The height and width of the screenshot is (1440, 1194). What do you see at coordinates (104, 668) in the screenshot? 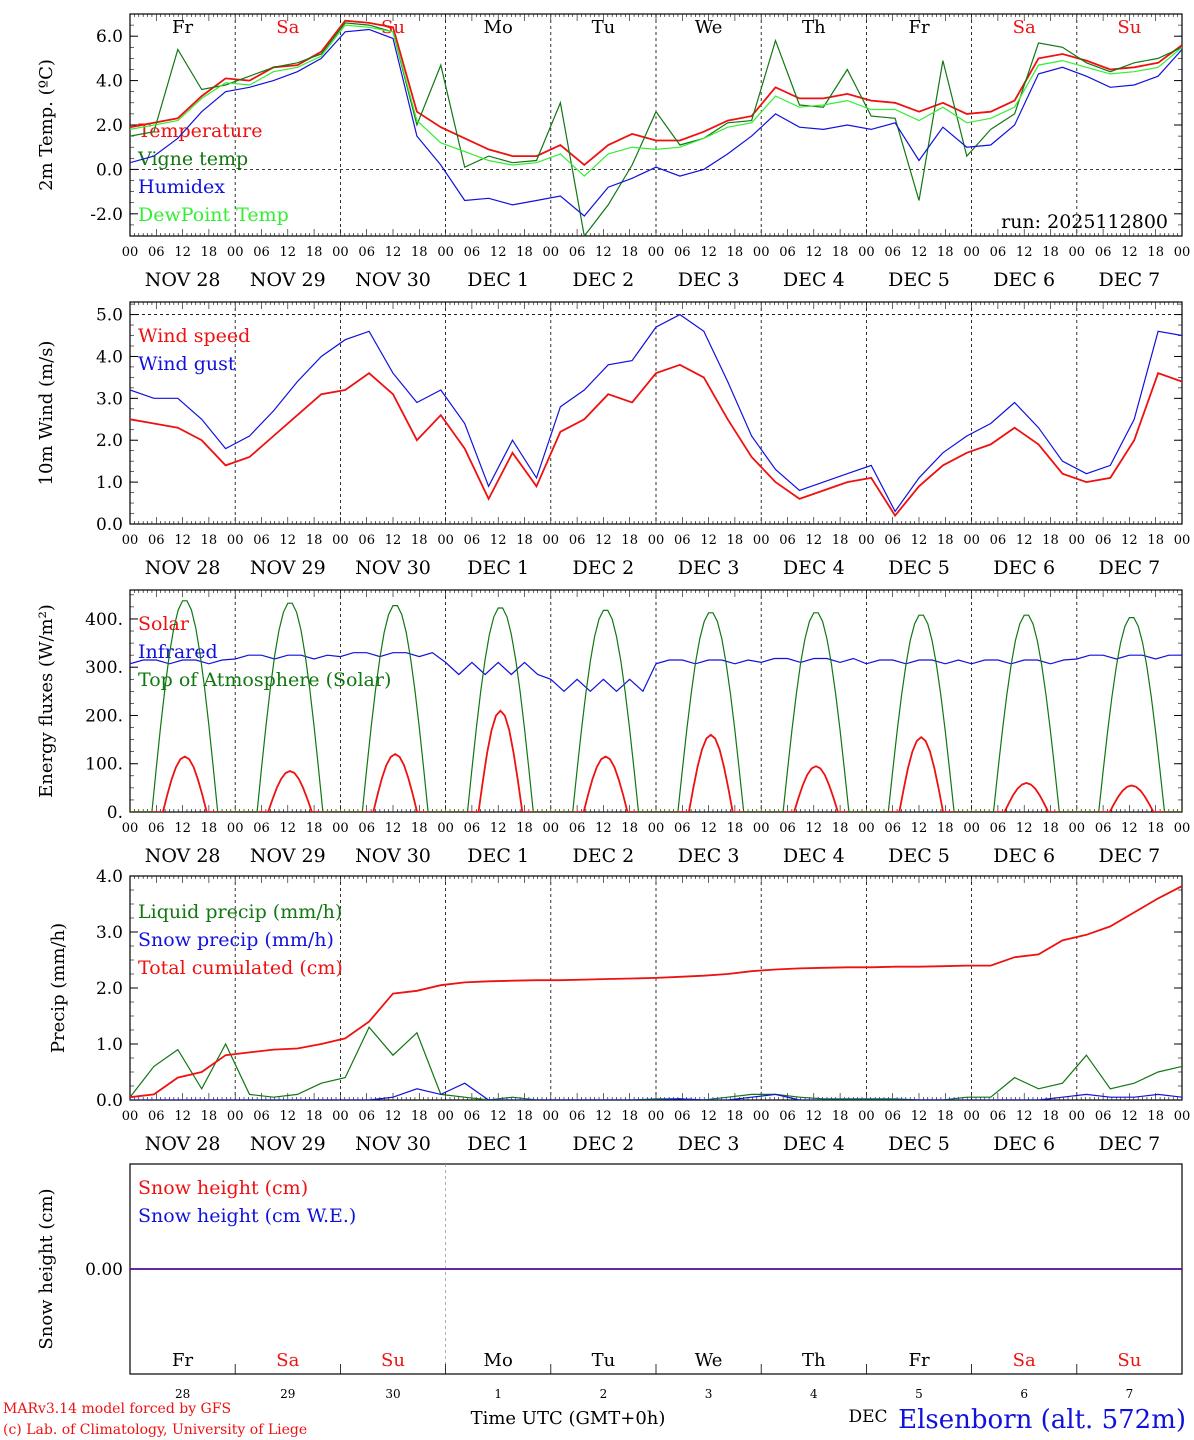
I see `y-tick-label: 300.` at bounding box center [104, 668].